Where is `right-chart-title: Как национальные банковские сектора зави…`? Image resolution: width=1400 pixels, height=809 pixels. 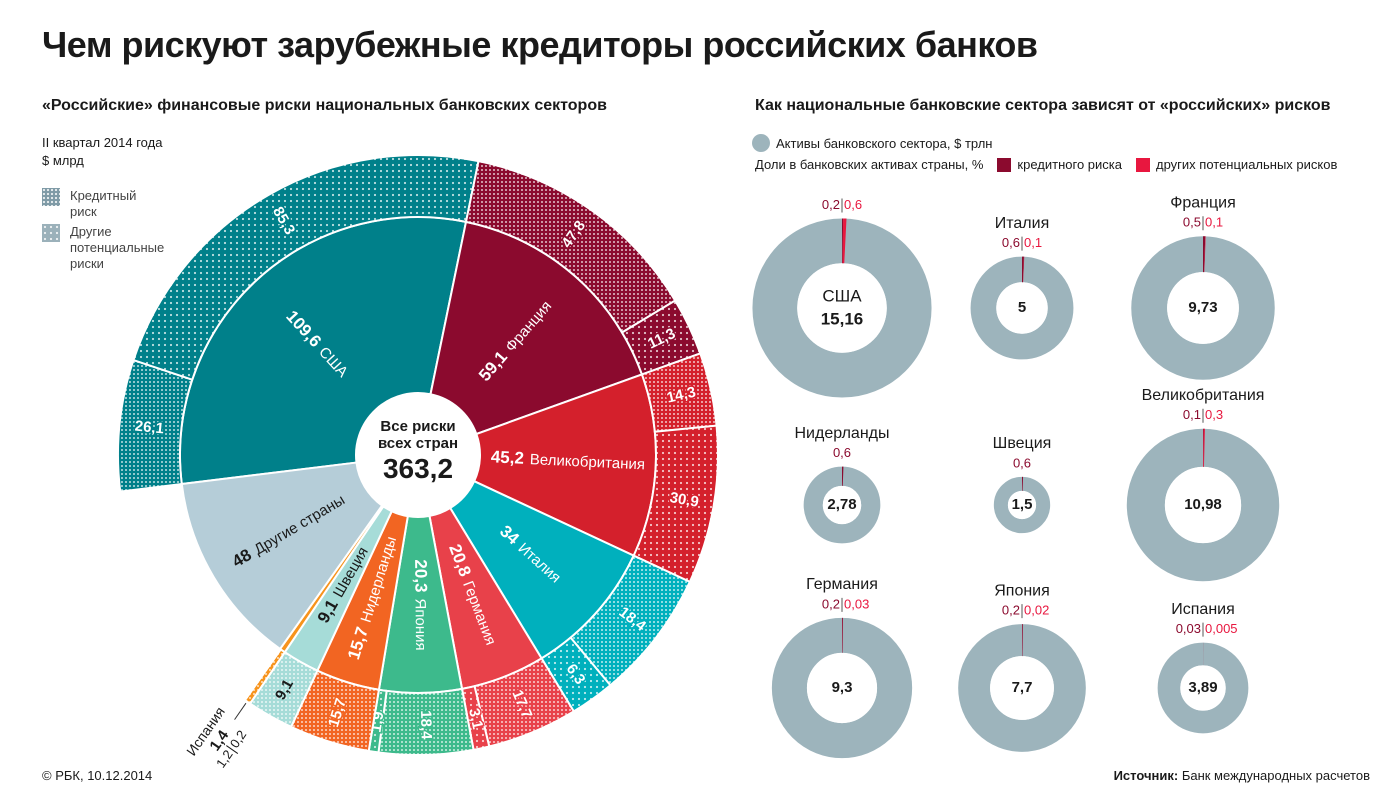
right-chart-title: Как национальные банковские сектора зави… is located at coordinates (1043, 105).